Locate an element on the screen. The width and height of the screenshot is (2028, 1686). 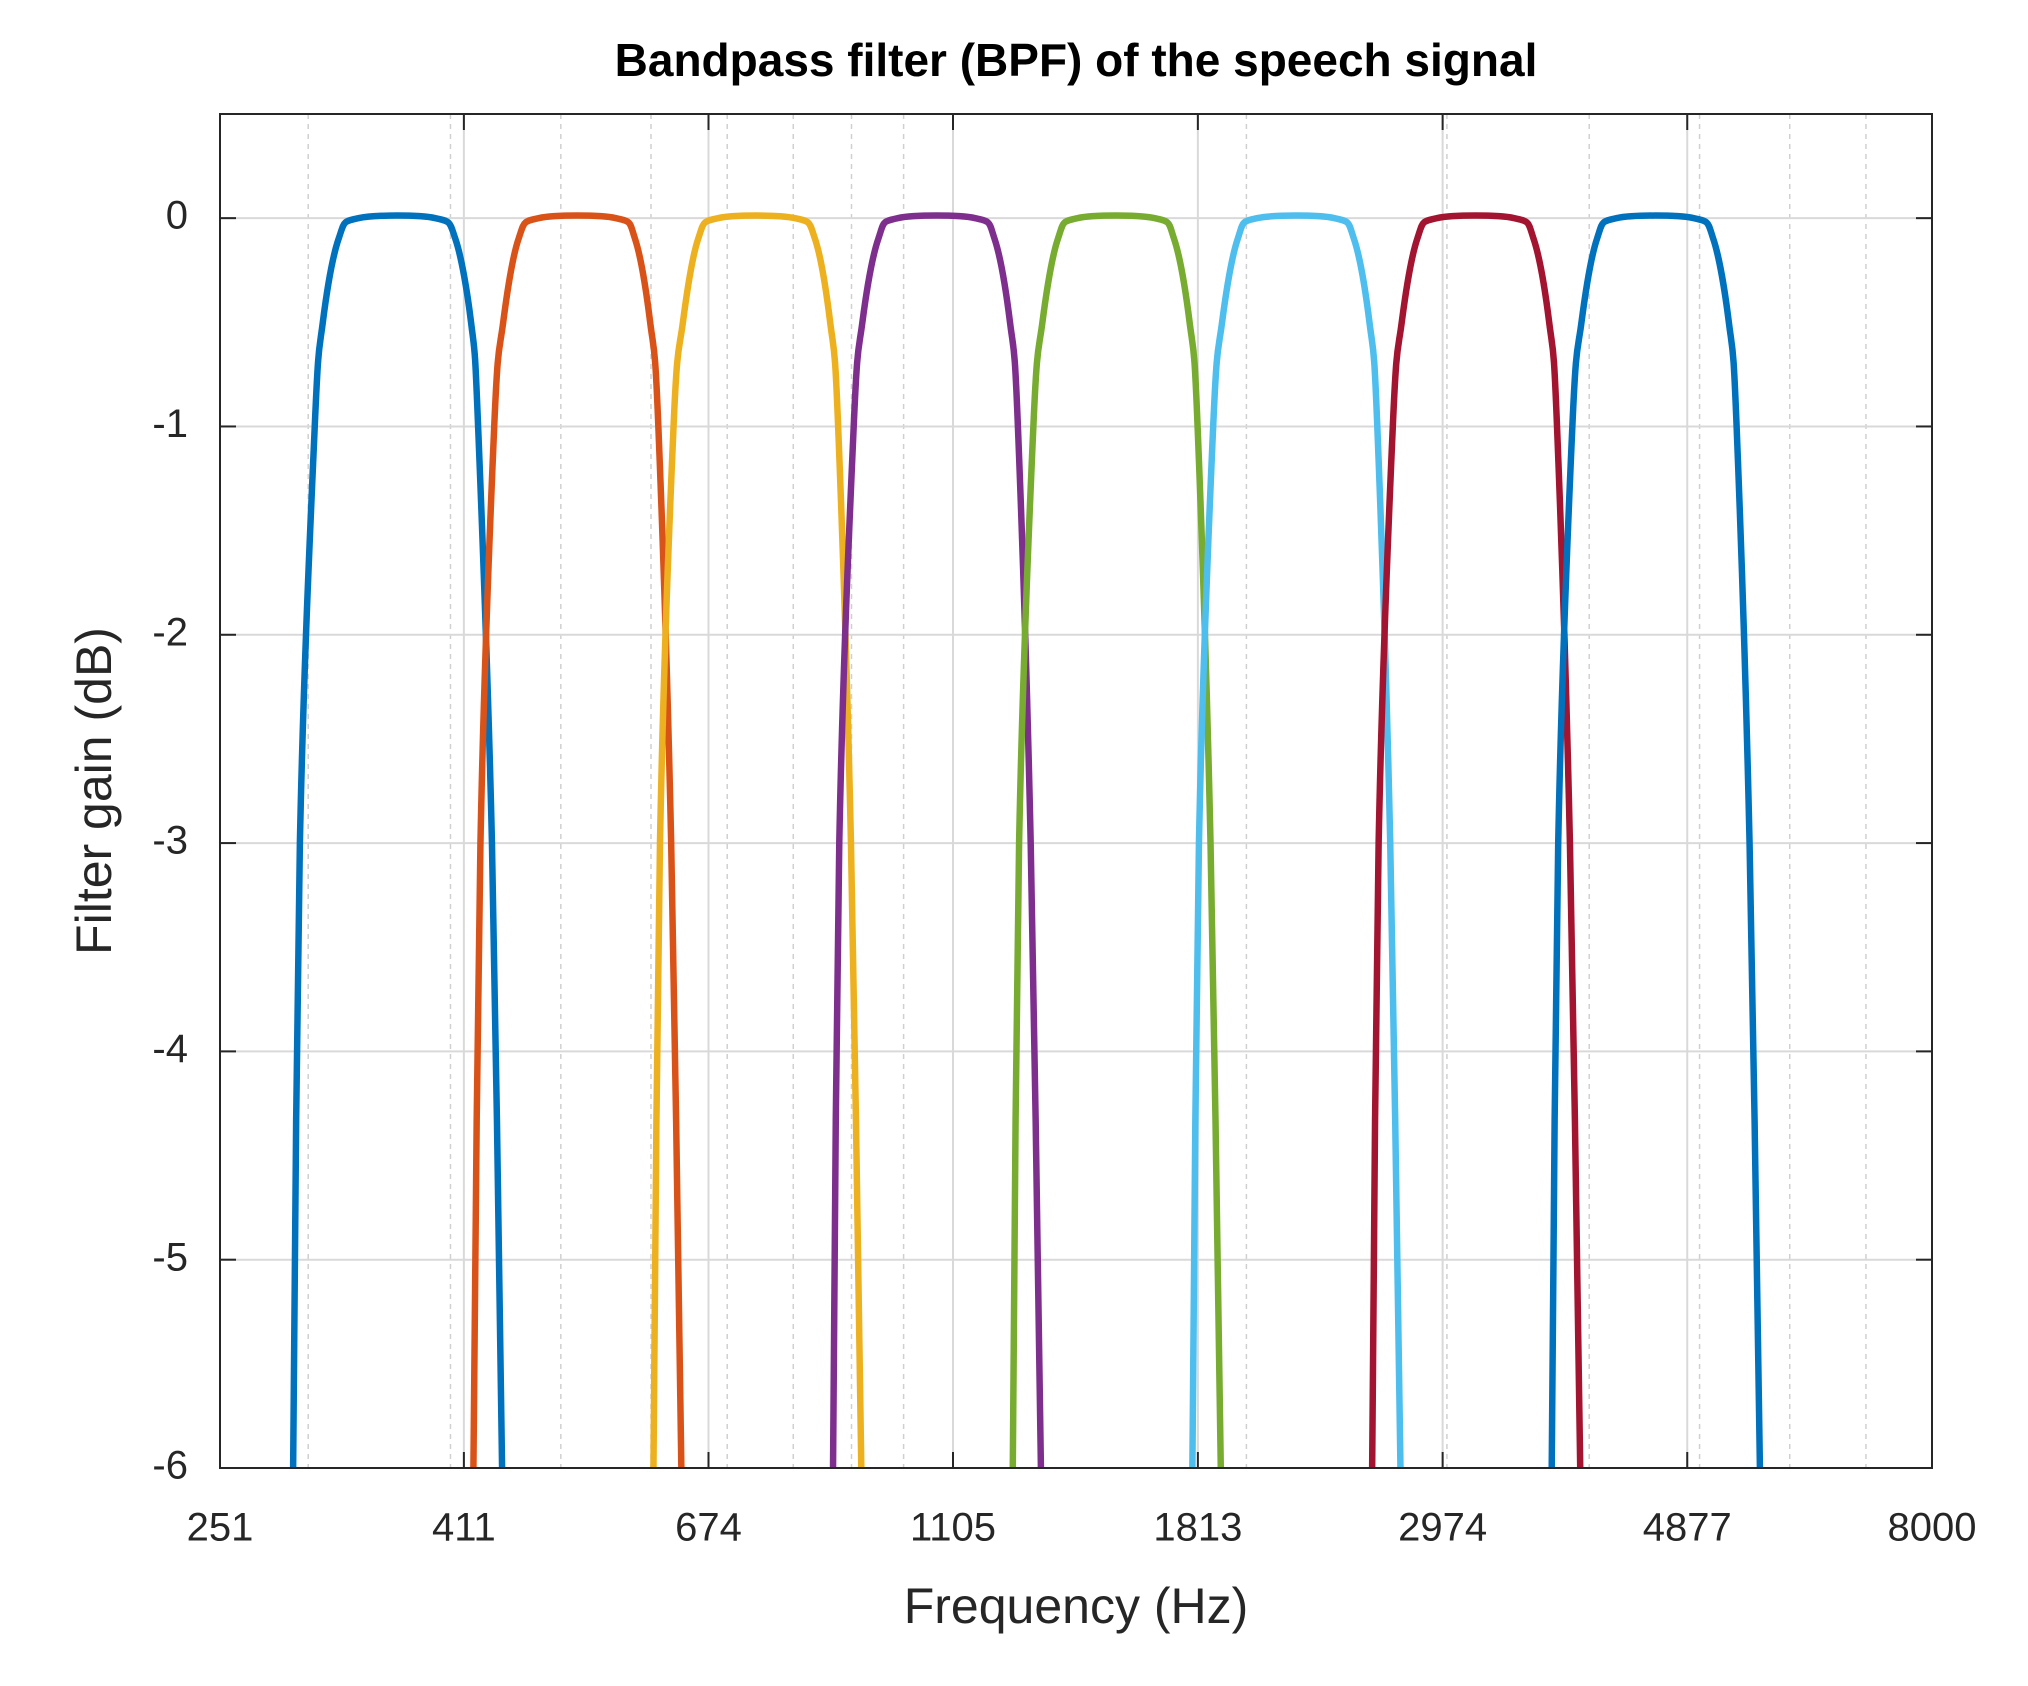
y-tick-label: -1 is located at coordinates (170, 424).